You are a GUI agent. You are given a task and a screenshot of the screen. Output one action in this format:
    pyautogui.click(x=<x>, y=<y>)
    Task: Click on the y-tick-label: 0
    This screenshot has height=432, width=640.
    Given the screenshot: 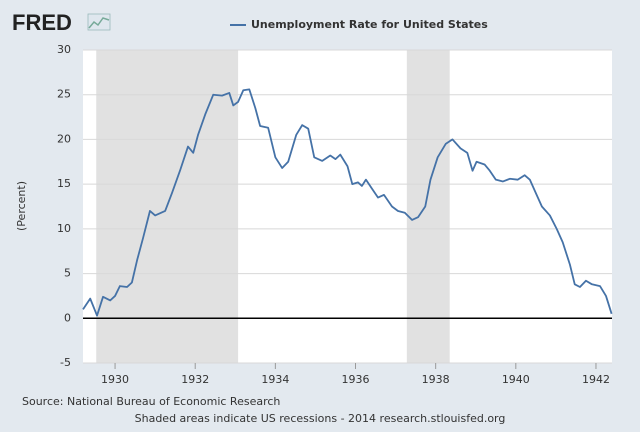 What is the action you would take?
    pyautogui.click(x=67, y=317)
    